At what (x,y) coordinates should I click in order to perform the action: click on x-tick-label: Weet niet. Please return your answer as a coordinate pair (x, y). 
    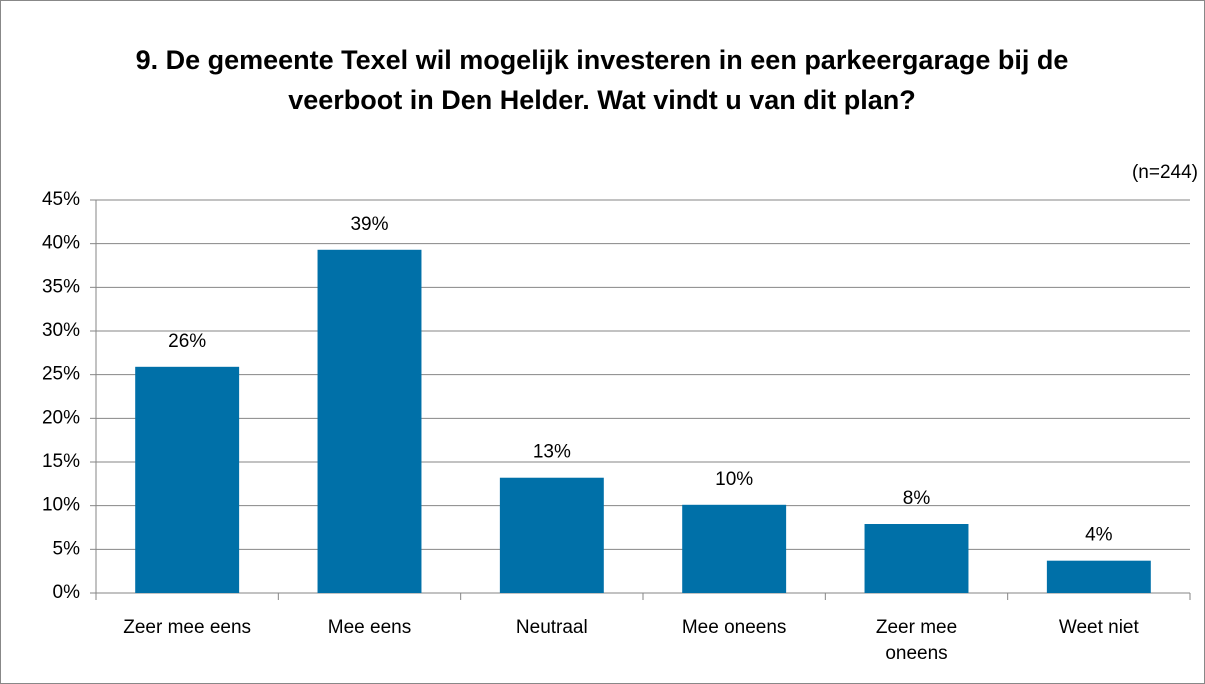
    Looking at the image, I should click on (1098, 627).